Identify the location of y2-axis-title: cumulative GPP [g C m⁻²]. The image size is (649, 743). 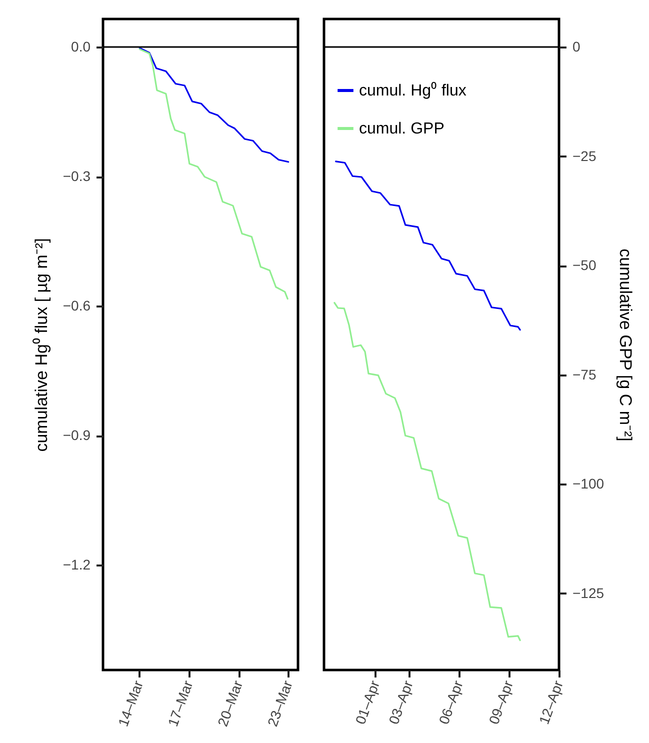
(626, 345).